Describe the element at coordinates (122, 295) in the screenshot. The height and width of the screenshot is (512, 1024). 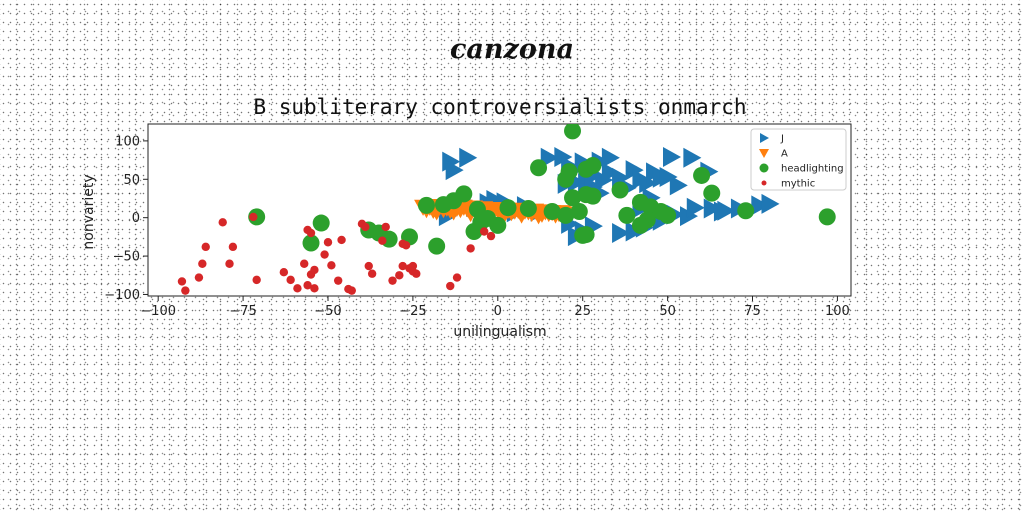
I see `y-tick-label: −100` at that location.